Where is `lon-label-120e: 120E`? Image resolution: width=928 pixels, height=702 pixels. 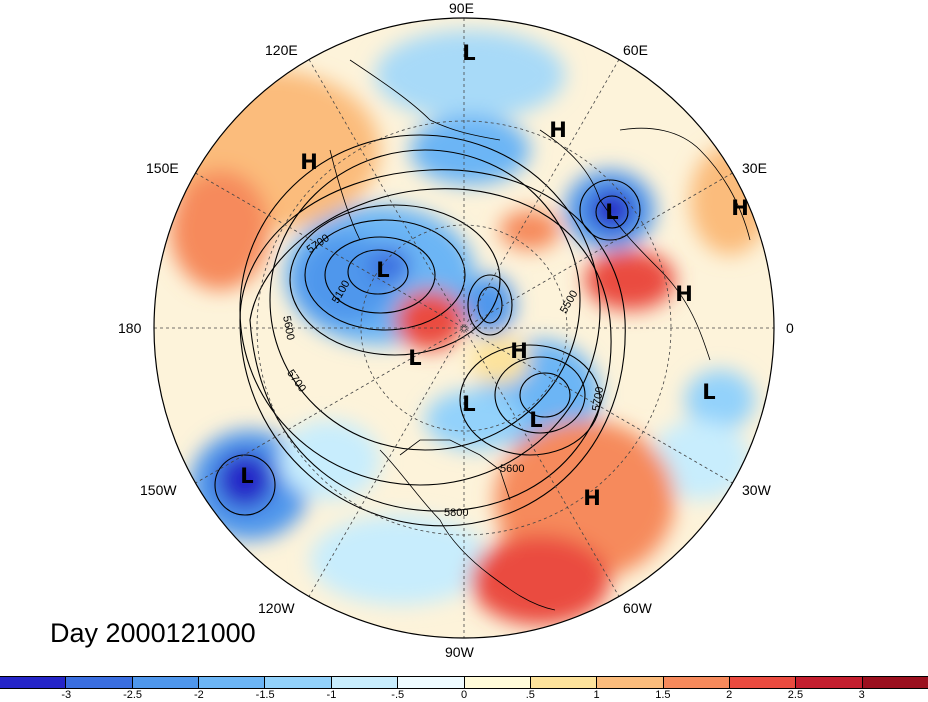 lon-label-120e: 120E is located at coordinates (281, 50).